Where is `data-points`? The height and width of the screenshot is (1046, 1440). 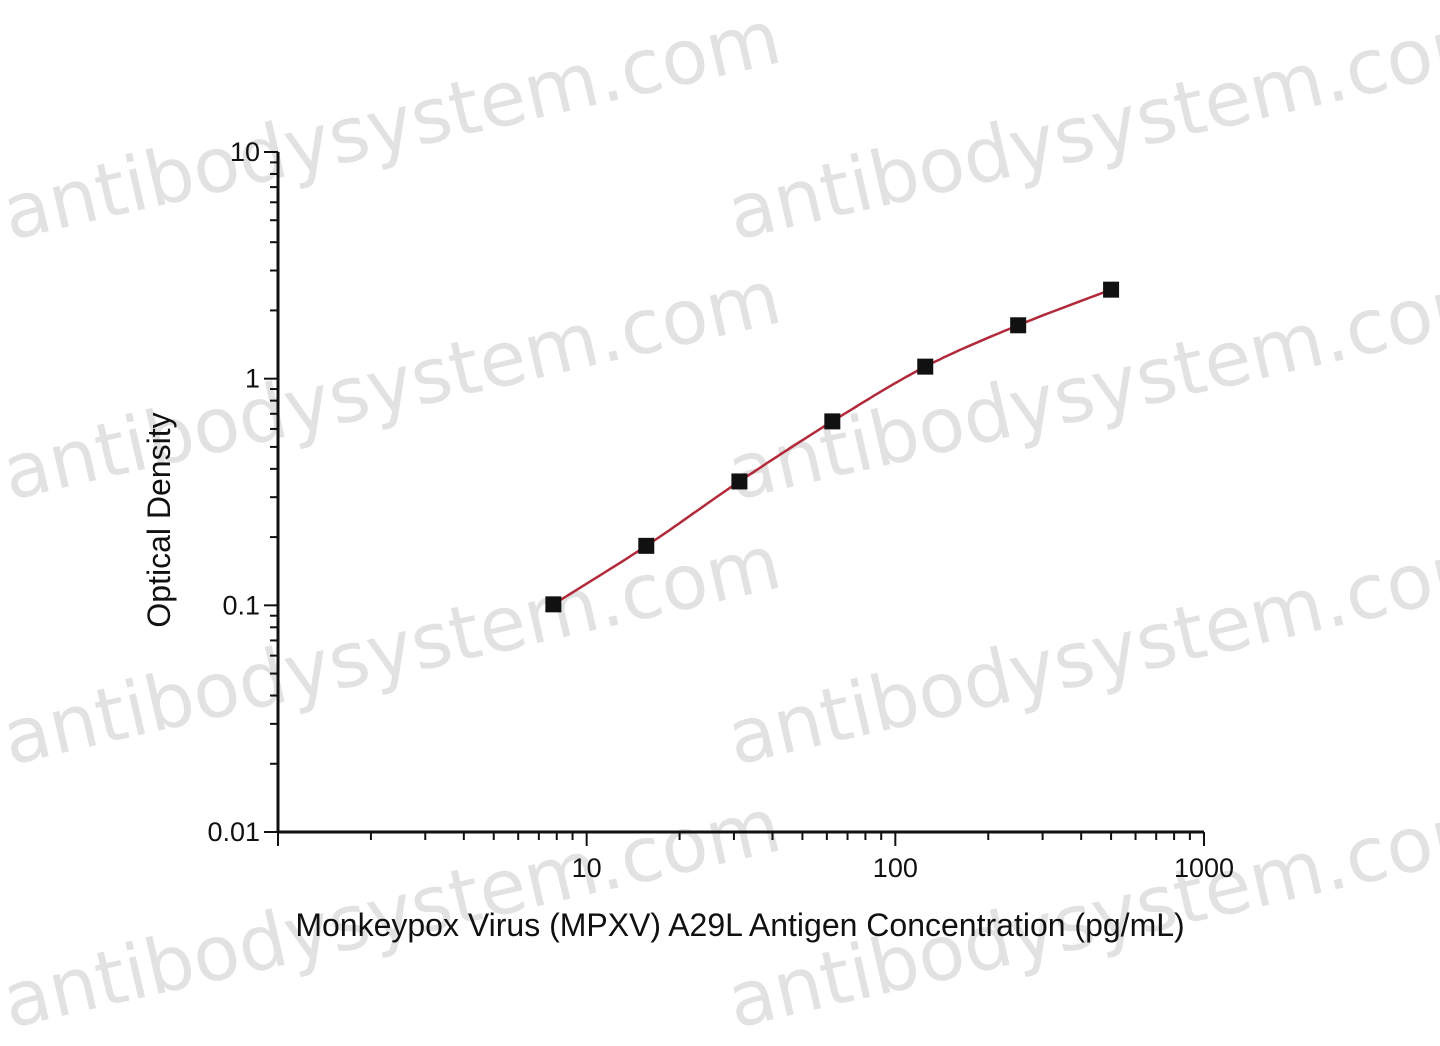 data-points is located at coordinates (832, 447).